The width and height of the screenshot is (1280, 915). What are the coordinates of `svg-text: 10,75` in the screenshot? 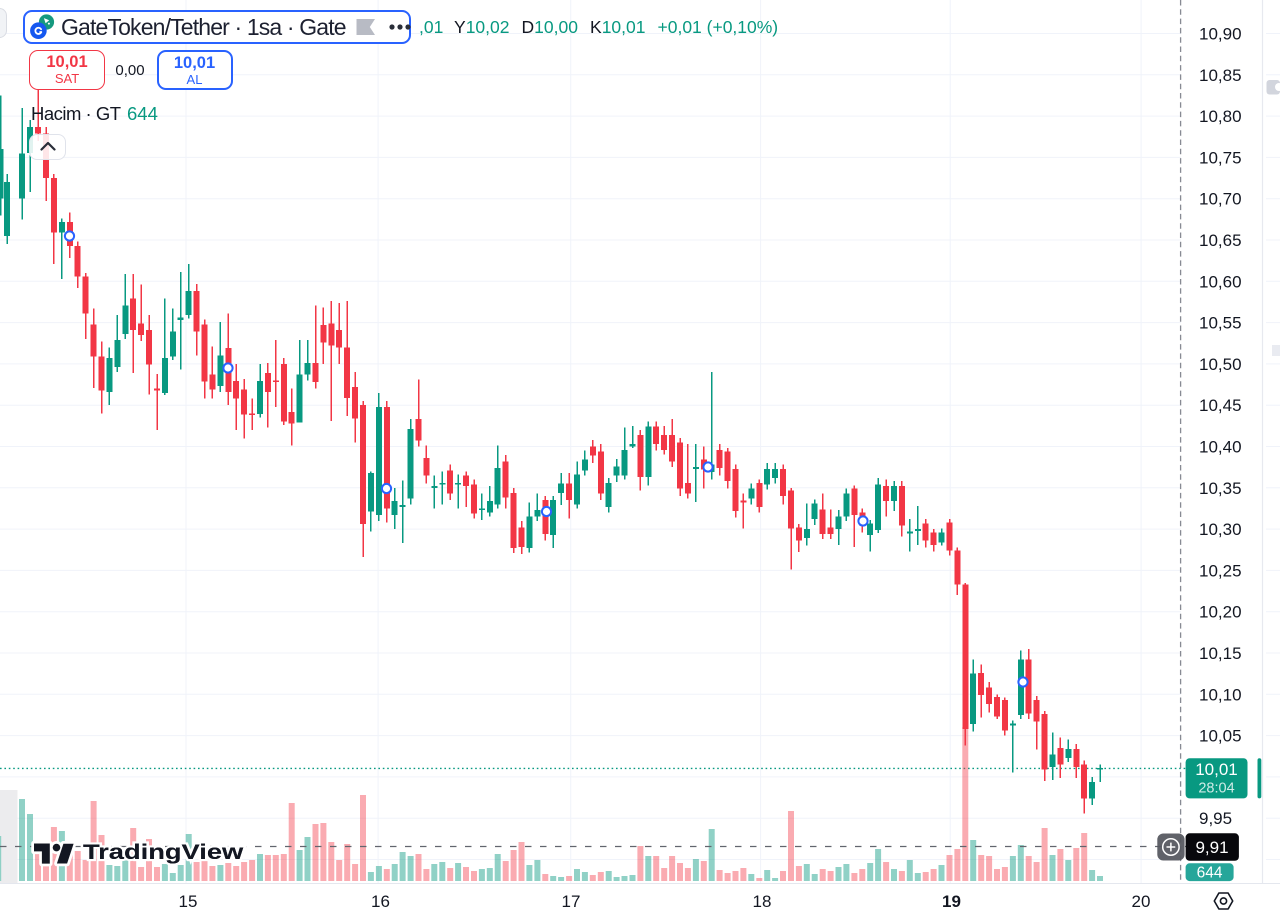 It's located at (1220, 157).